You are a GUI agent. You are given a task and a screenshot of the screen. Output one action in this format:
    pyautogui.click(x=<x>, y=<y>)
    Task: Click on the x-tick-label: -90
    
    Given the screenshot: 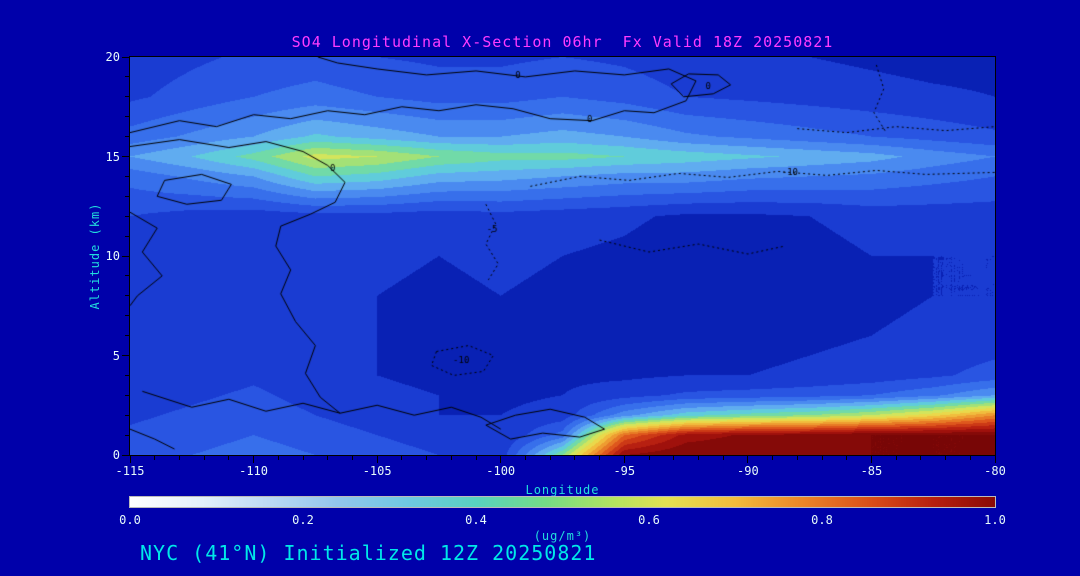 What is the action you would take?
    pyautogui.click(x=748, y=471)
    